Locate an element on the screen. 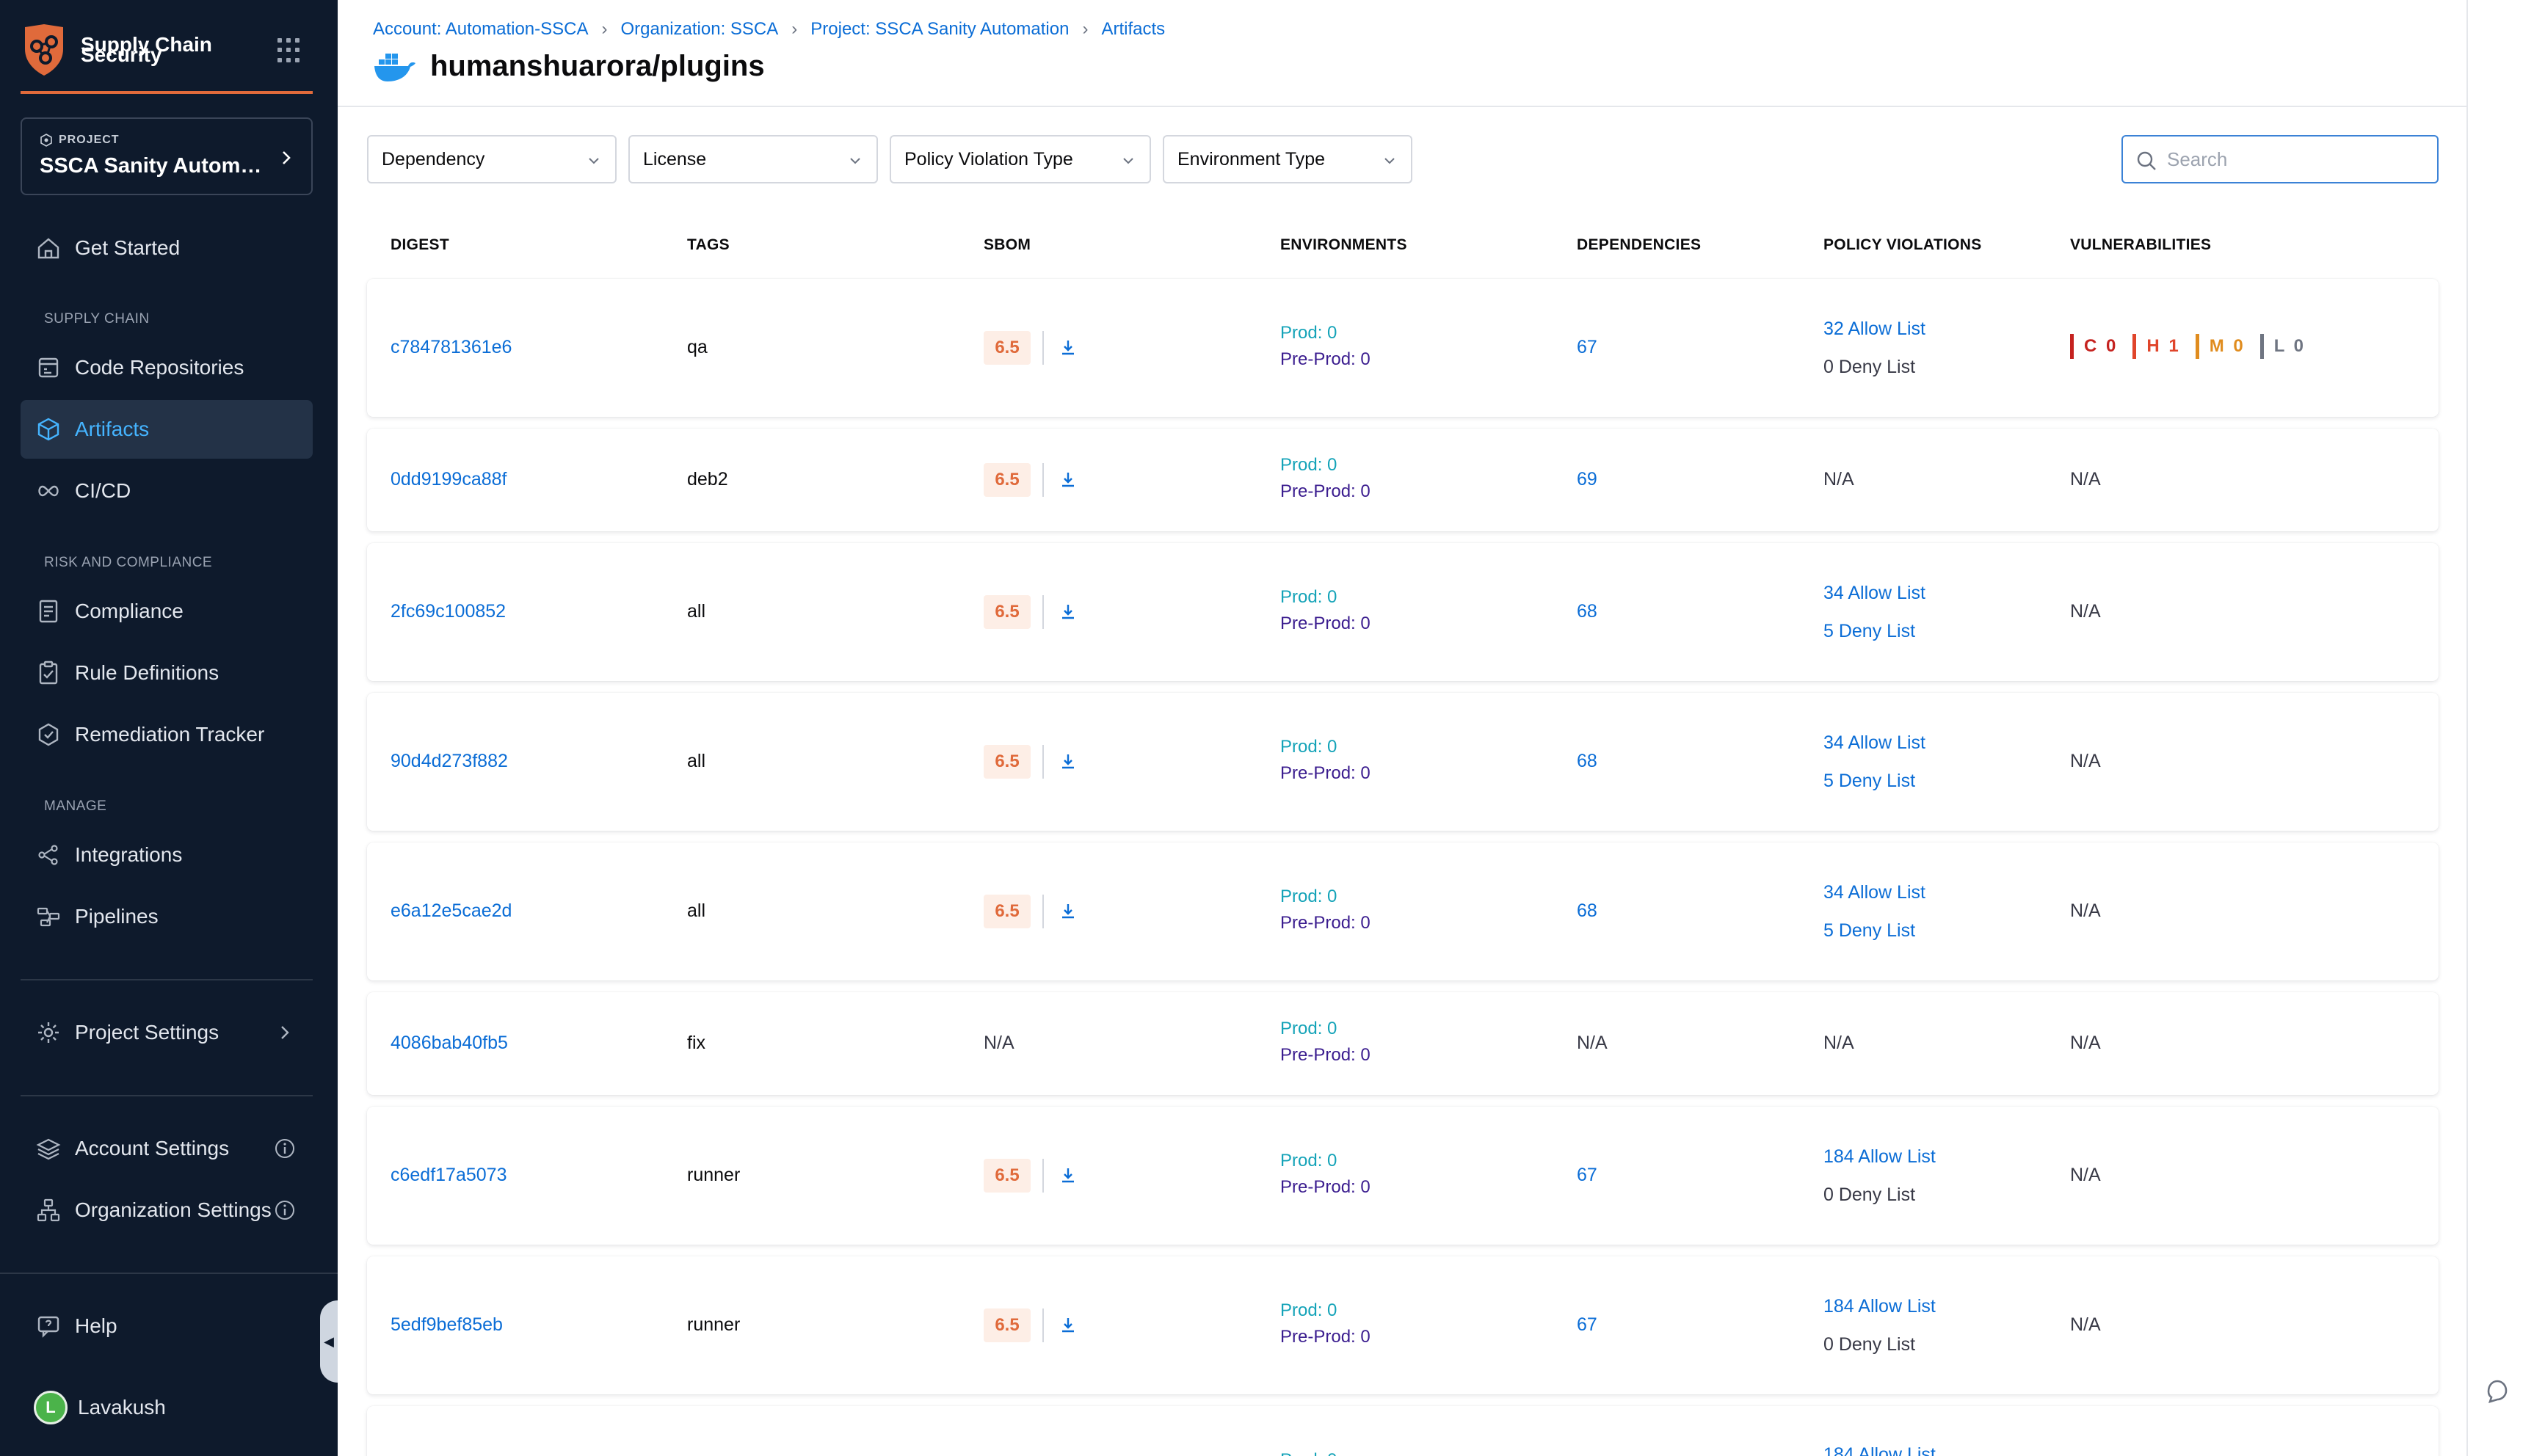  column-header-digest: DIGEST is located at coordinates (420, 244).